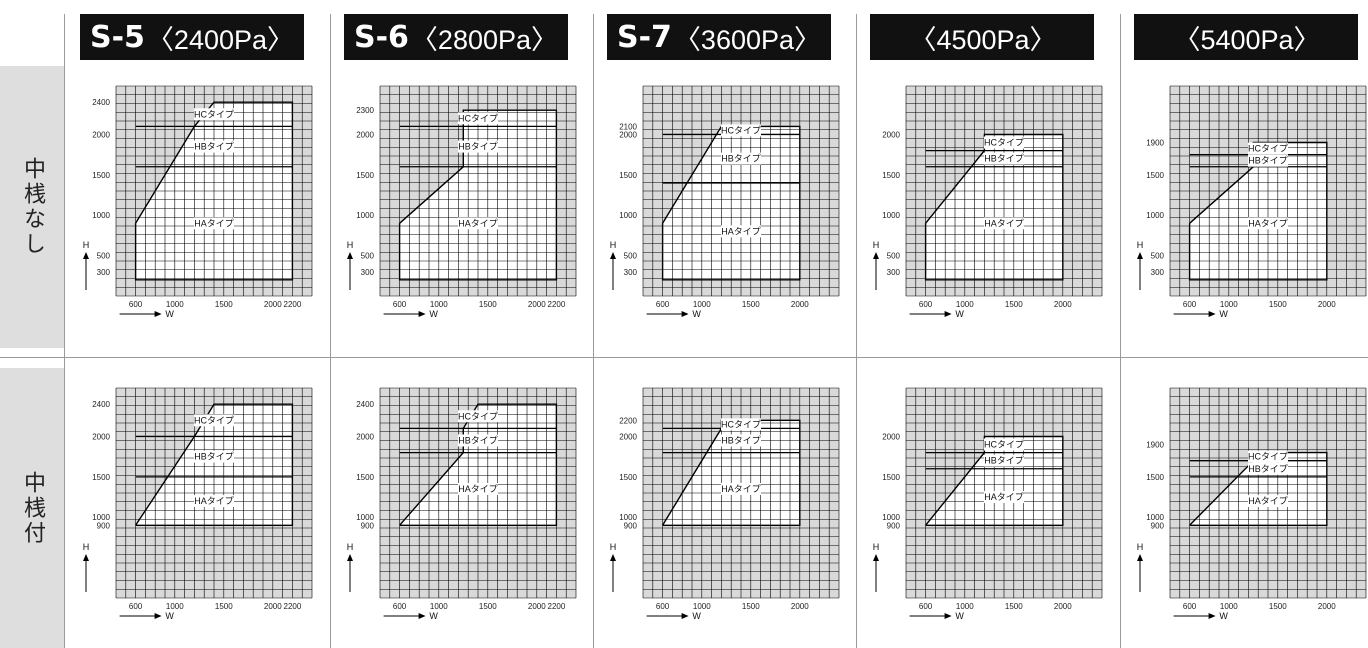 The width and height of the screenshot is (1368, 648). What do you see at coordinates (1246, 37) in the screenshot?
I see `column-header-5400: 〈5400Pa〉` at bounding box center [1246, 37].